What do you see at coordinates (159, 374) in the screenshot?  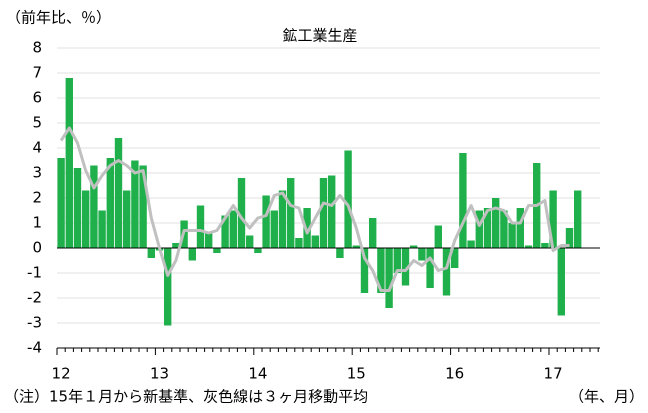 I see `x-tick-label: 13` at bounding box center [159, 374].